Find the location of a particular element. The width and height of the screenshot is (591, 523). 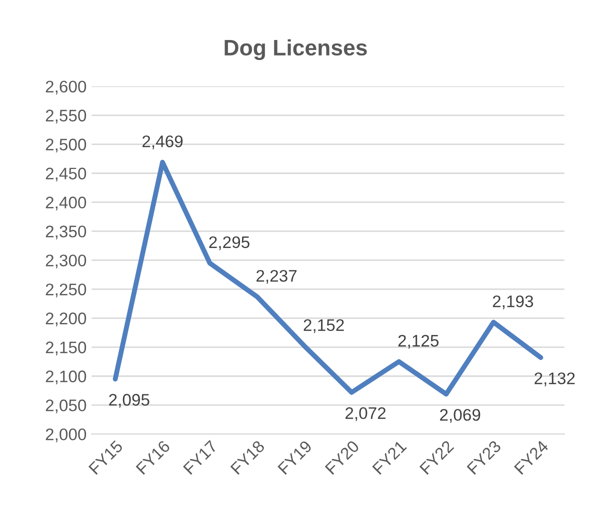

y-tick-label: 2,350 is located at coordinates (66, 233).